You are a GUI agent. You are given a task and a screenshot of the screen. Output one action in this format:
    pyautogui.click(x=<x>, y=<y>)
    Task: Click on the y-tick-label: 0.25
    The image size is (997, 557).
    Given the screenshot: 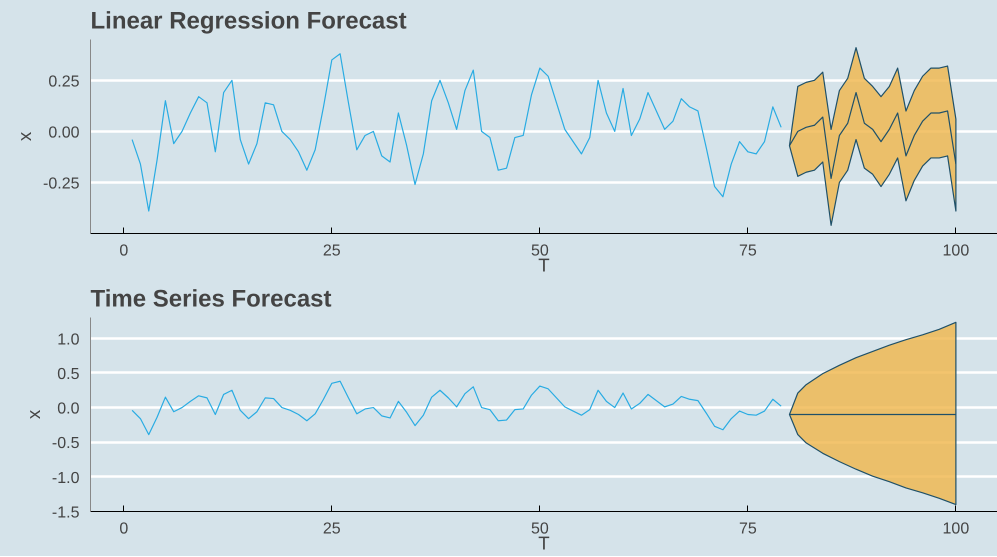 What is the action you would take?
    pyautogui.click(x=64, y=81)
    